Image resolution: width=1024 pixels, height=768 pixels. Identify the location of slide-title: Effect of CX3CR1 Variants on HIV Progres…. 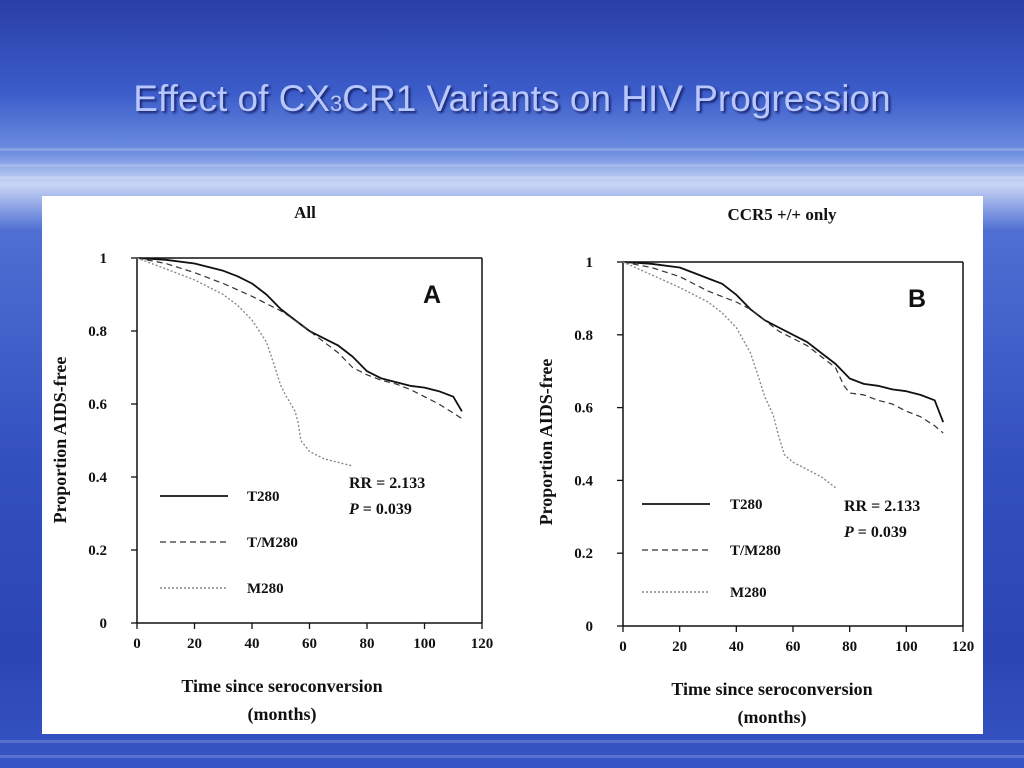
(512, 99).